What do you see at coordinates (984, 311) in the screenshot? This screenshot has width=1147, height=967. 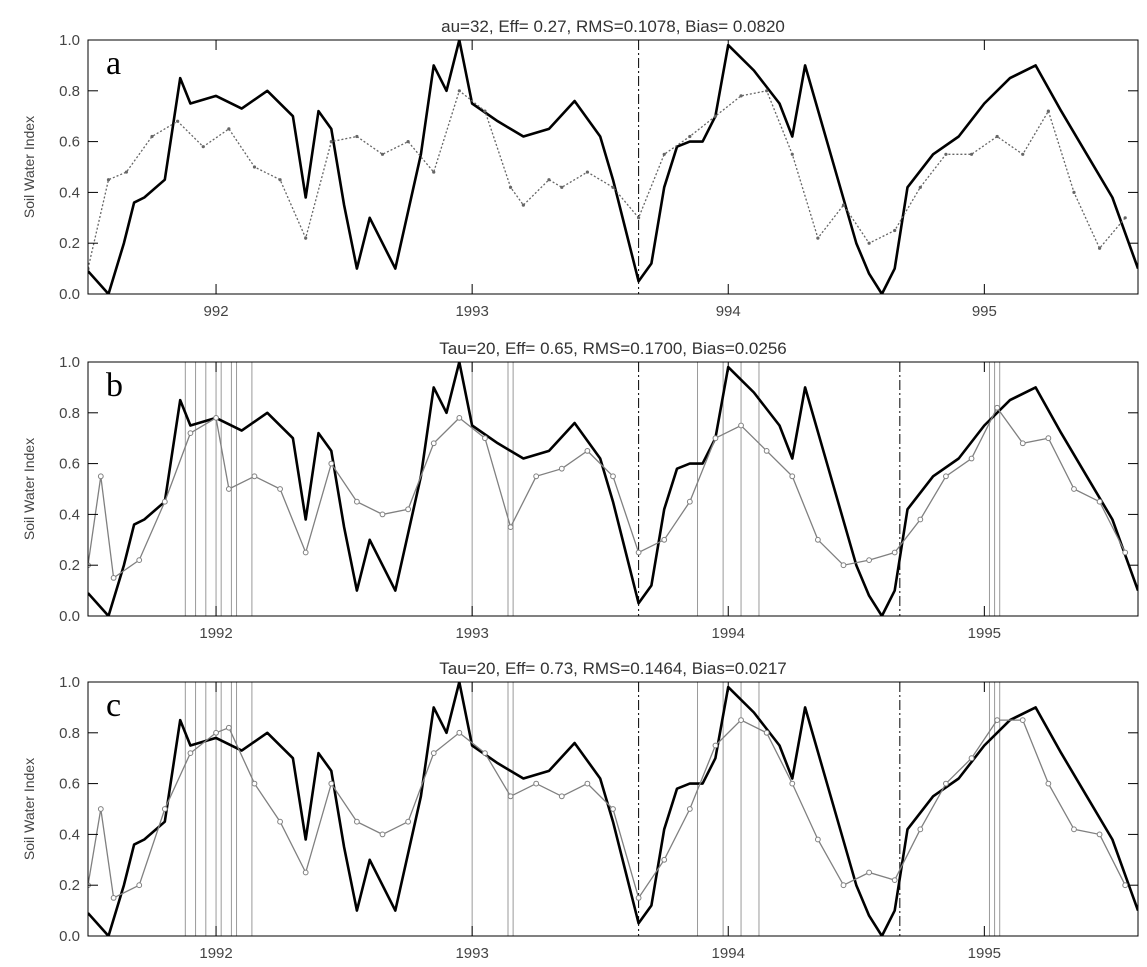 I see `x-tick-label: 995` at bounding box center [984, 311].